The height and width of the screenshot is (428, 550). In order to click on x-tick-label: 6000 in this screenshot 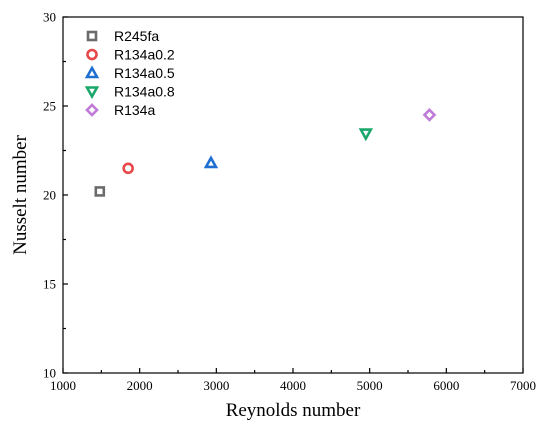, I will do `click(446, 385)`.